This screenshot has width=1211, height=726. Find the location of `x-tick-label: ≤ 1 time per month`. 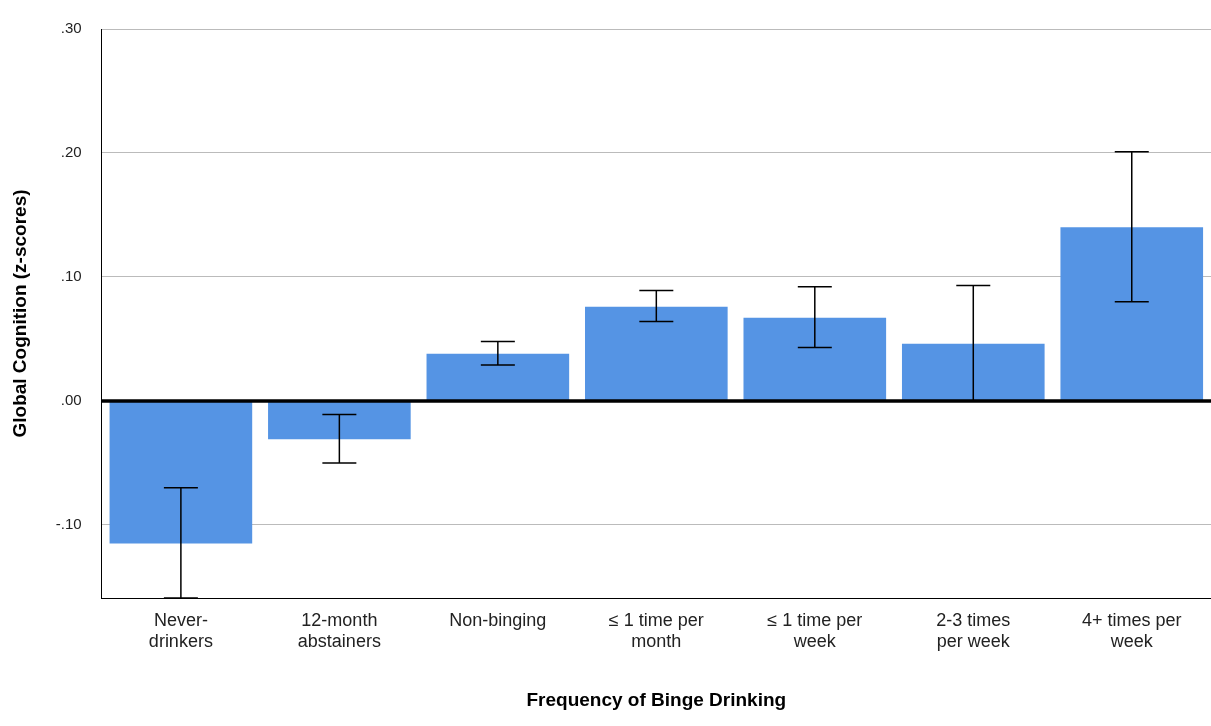

x-tick-label: ≤ 1 time per month is located at coordinates (656, 630).